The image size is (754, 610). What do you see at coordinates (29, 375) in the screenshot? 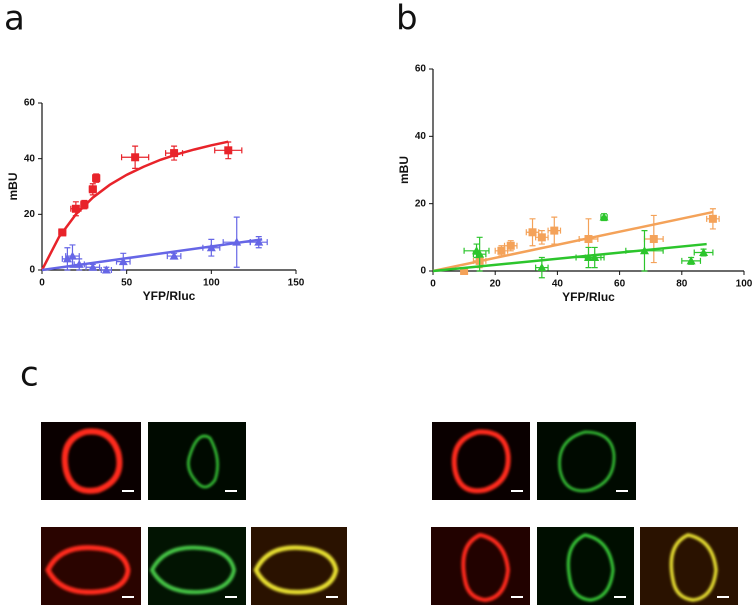
I see `panel-label: c` at bounding box center [29, 375].